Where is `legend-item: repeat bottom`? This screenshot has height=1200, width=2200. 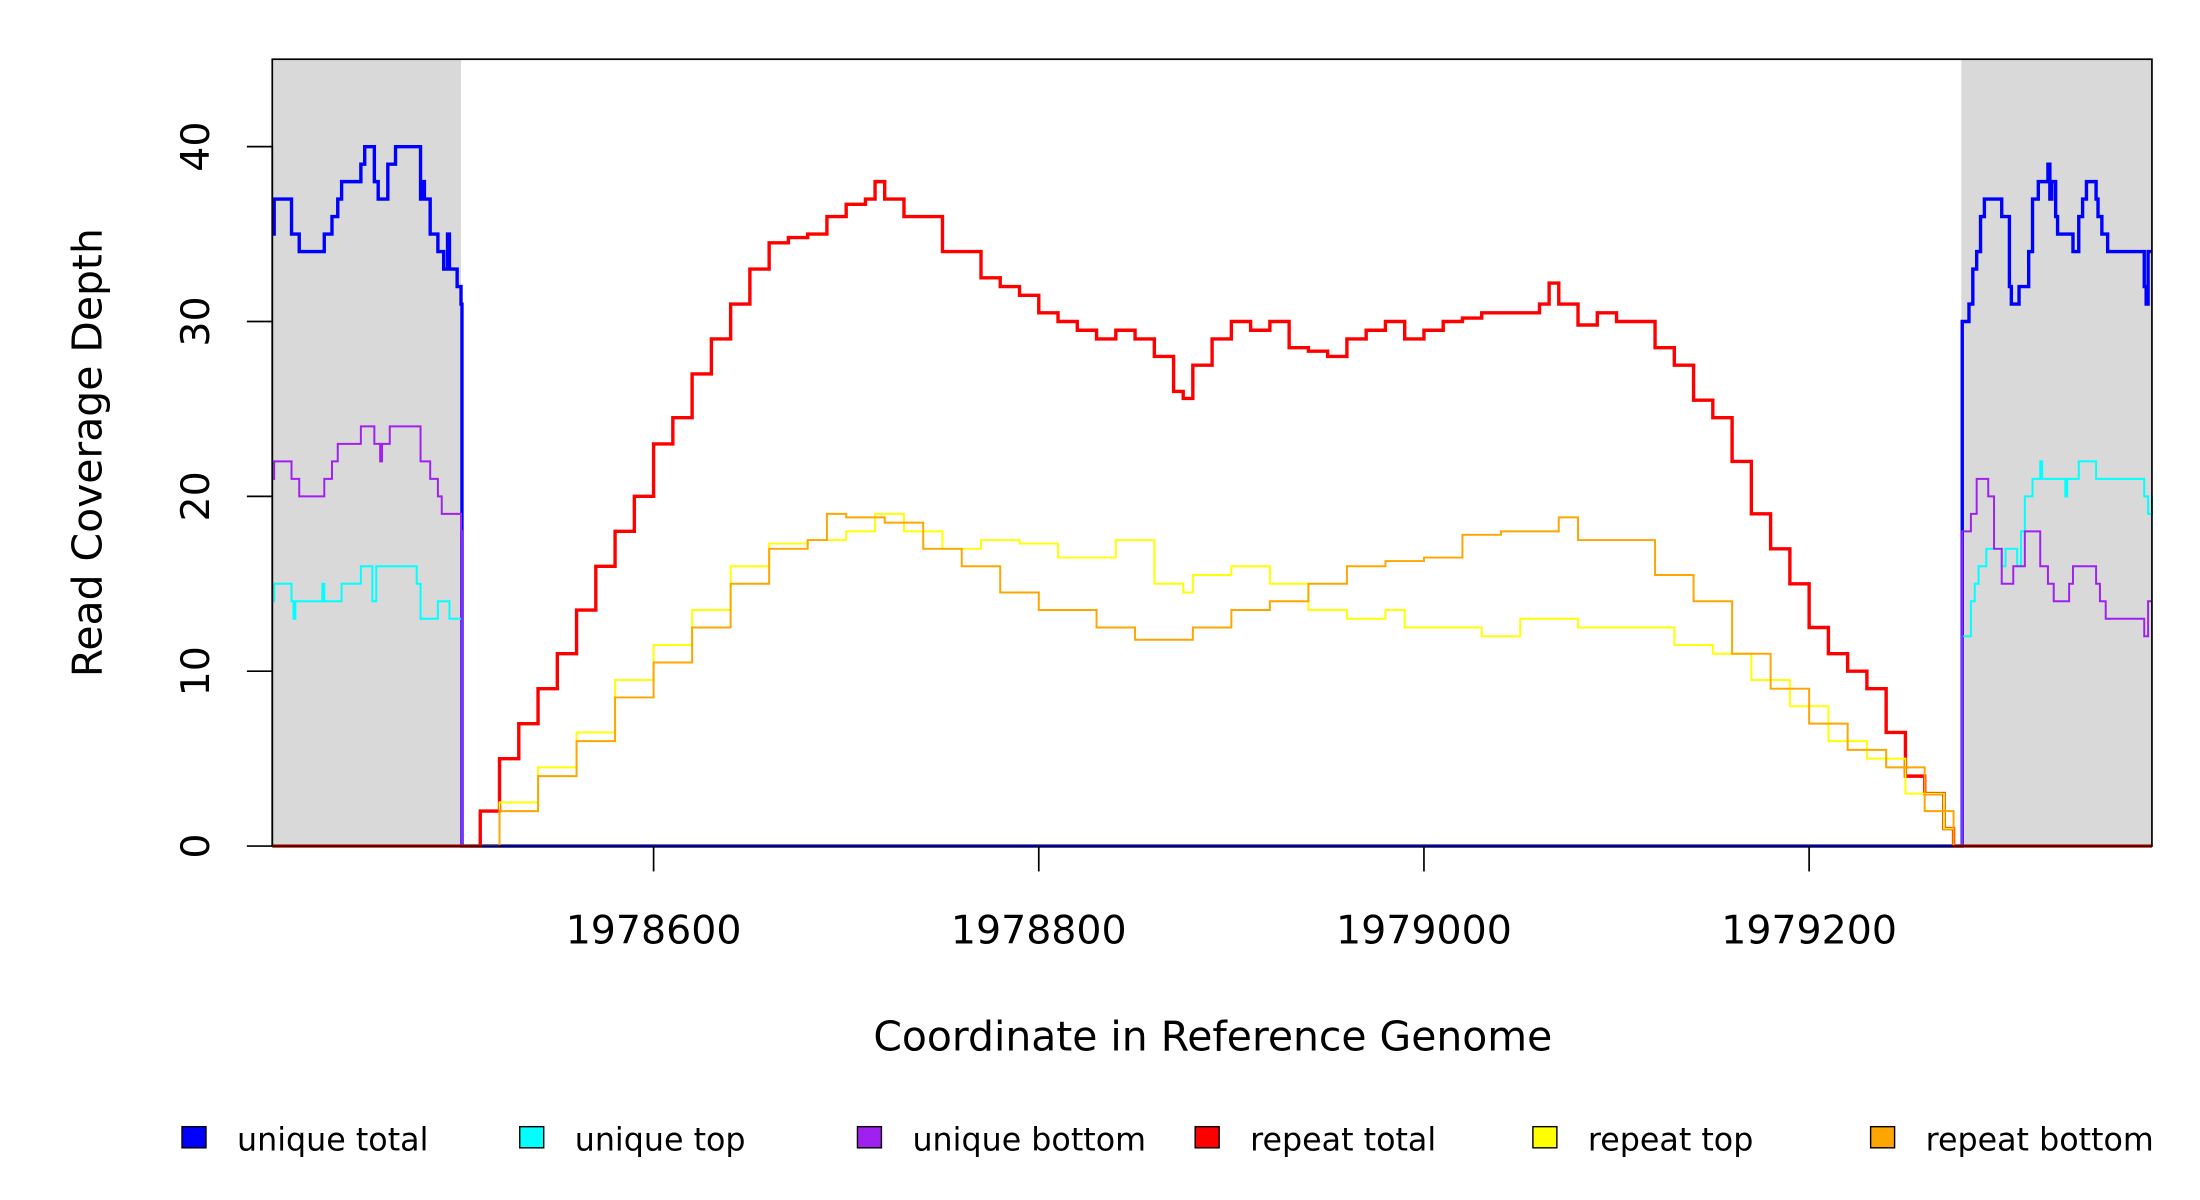
legend-item: repeat bottom is located at coordinates (2011, 1141).